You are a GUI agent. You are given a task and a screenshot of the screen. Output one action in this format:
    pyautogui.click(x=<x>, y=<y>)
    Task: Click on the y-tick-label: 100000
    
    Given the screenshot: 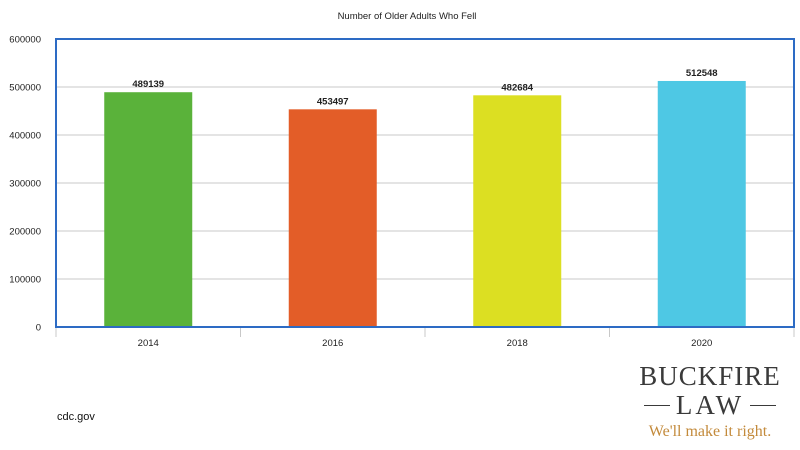 What is the action you would take?
    pyautogui.click(x=25, y=280)
    